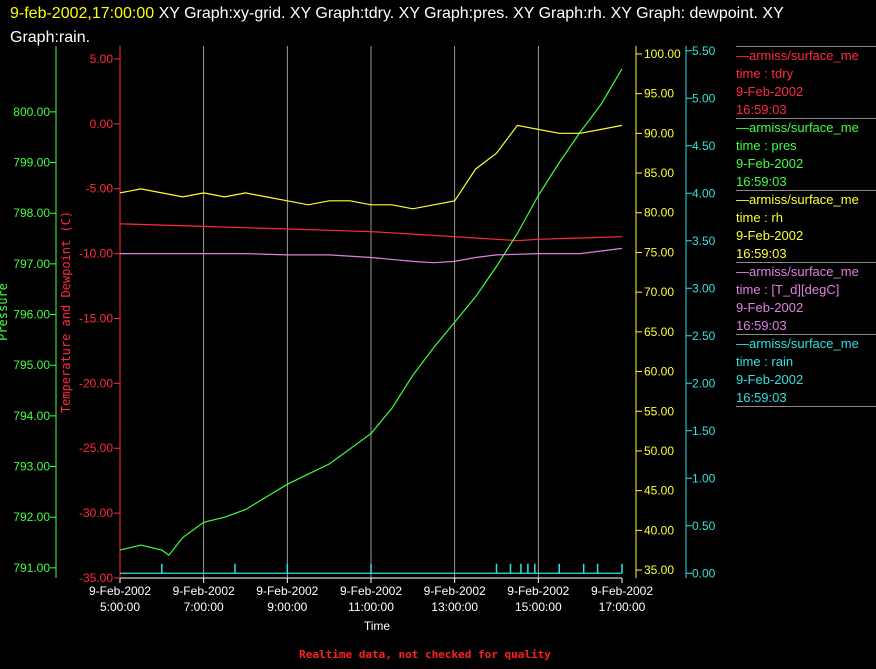 The width and height of the screenshot is (876, 669). I want to click on pressure-tick-label: 793.00, so click(31, 467).